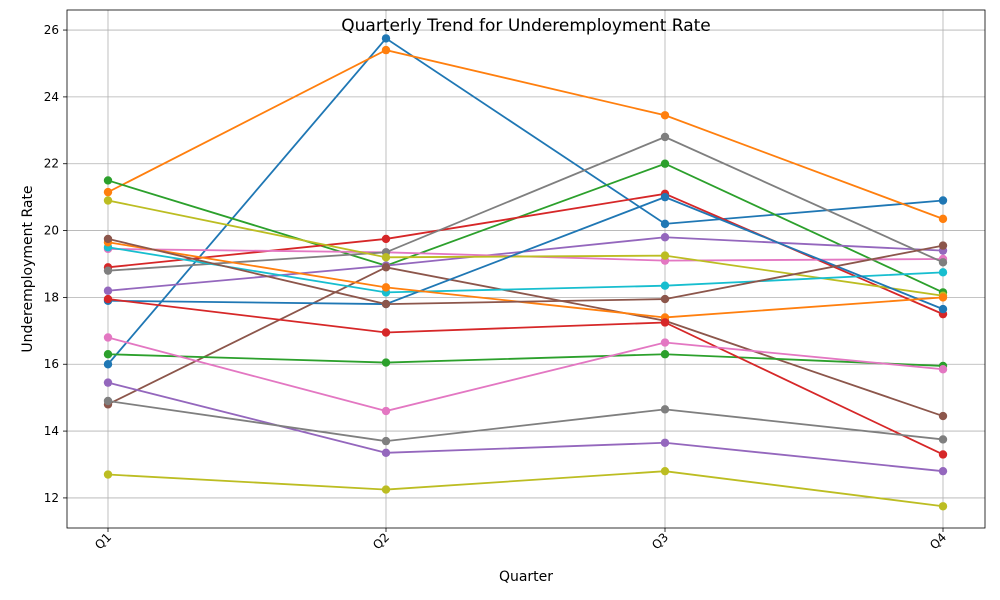 Image resolution: width=1000 pixels, height=600 pixels. What do you see at coordinates (55, 264) in the screenshot?
I see `y-axis-ticks: 12 14 16 18 20 22 24 26` at bounding box center [55, 264].